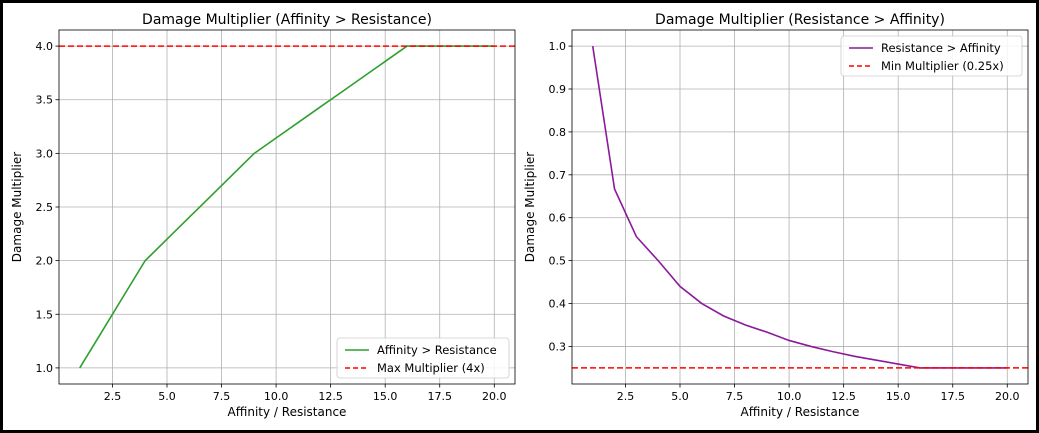 The image size is (1039, 433). I want to click on y-tick-label: 0.9, so click(558, 89).